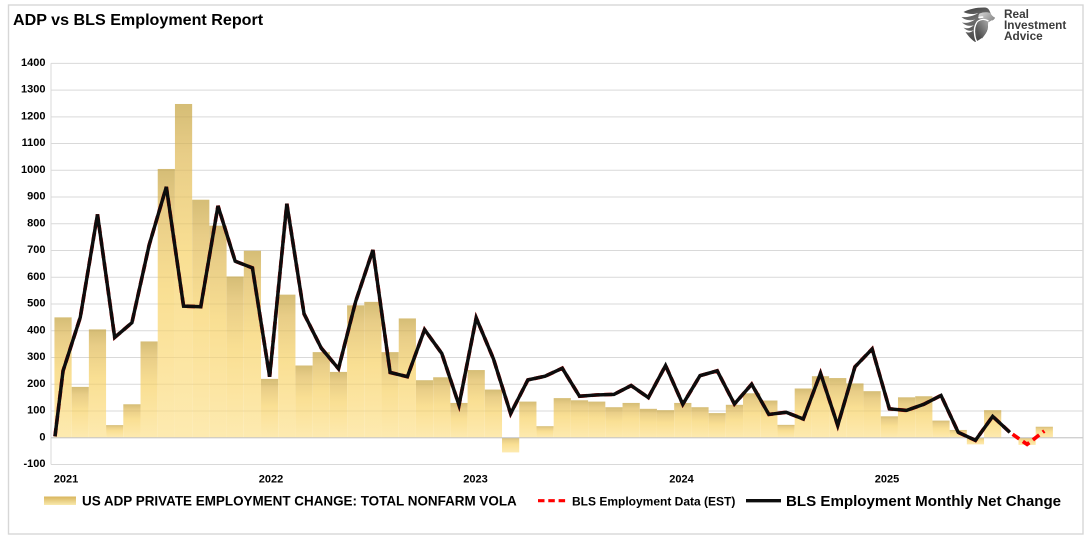 This screenshot has height=544, width=1090. What do you see at coordinates (34, 143) in the screenshot?
I see `svg-text: 1100` at bounding box center [34, 143].